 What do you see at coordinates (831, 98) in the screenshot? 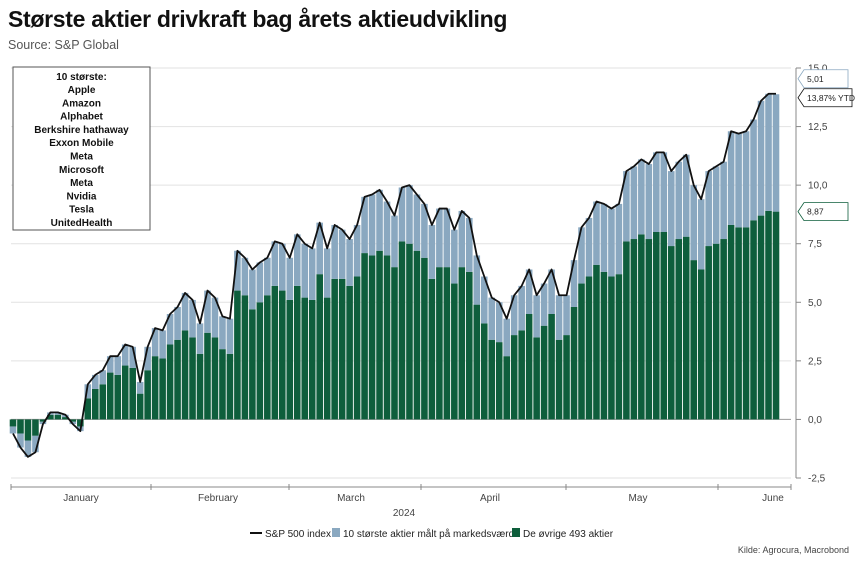
I see `end-tag-index-label: 13,87% YTD` at bounding box center [831, 98].